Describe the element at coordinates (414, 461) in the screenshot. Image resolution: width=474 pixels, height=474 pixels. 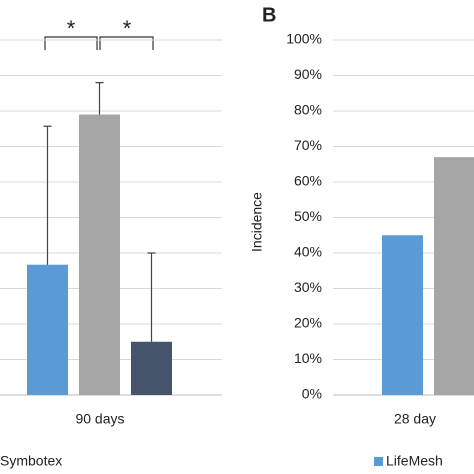
I see `legend-label: LifeMesh` at that location.